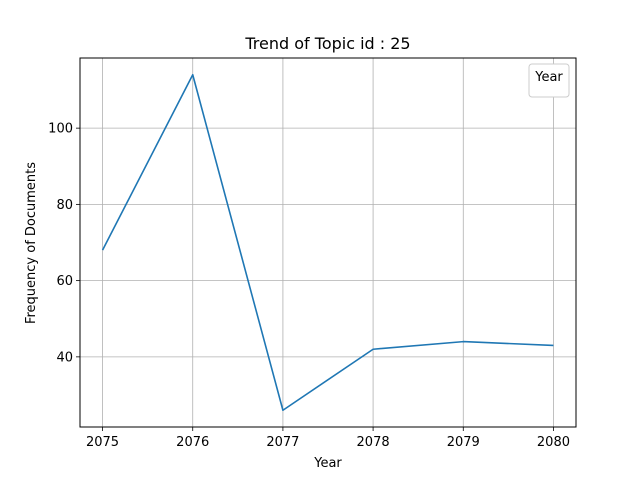 The width and height of the screenshot is (640, 480). Describe the element at coordinates (64, 243) in the screenshot. I see `y-axis: 40 60 80 100` at that location.